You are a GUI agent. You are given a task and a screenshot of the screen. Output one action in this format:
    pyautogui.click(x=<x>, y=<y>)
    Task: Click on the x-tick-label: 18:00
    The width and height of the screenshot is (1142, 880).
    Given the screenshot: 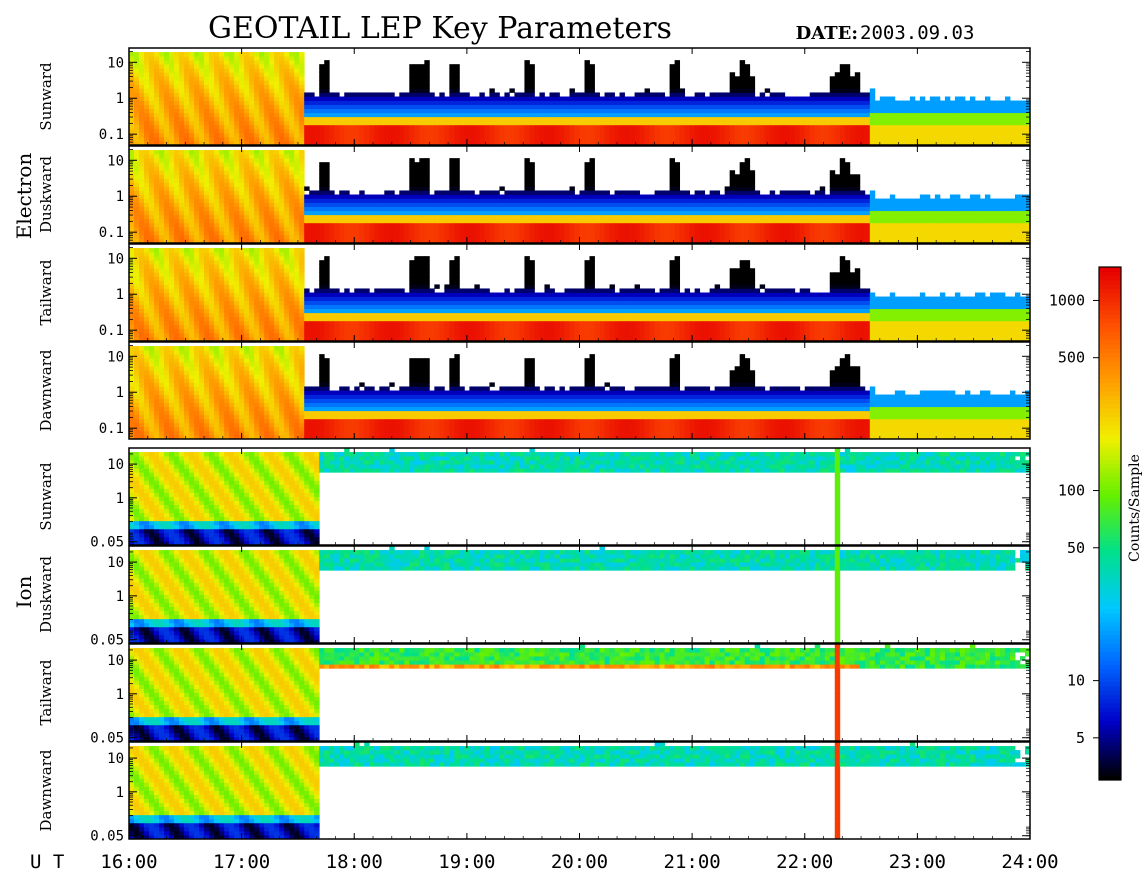 What is the action you would take?
    pyautogui.click(x=354, y=862)
    